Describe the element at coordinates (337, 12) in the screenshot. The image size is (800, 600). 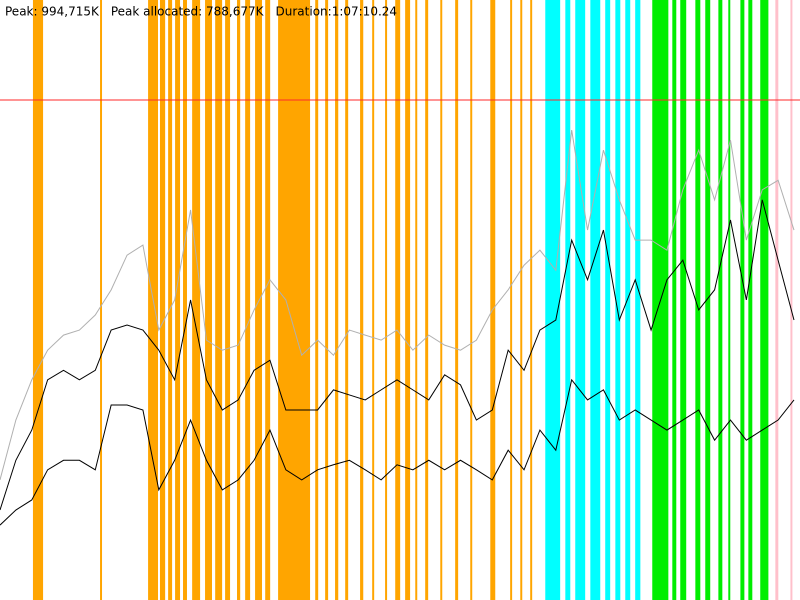
I see `header-text: Duration:1:07:10.24` at that location.